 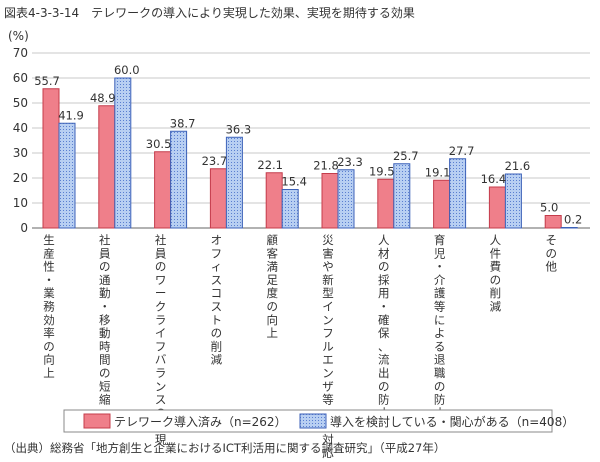 What do you see at coordinates (200, 421) in the screenshot?
I see `legend-label-implemented: テレワーク導入済み（n=262）` at bounding box center [200, 421].